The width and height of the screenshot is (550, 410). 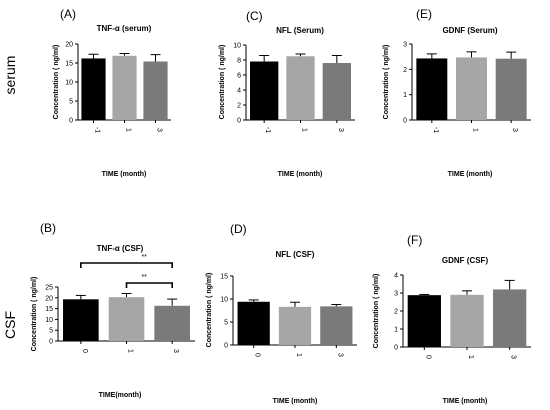 I want to click on y-tick-label-f: 3, so click(x=396, y=294).